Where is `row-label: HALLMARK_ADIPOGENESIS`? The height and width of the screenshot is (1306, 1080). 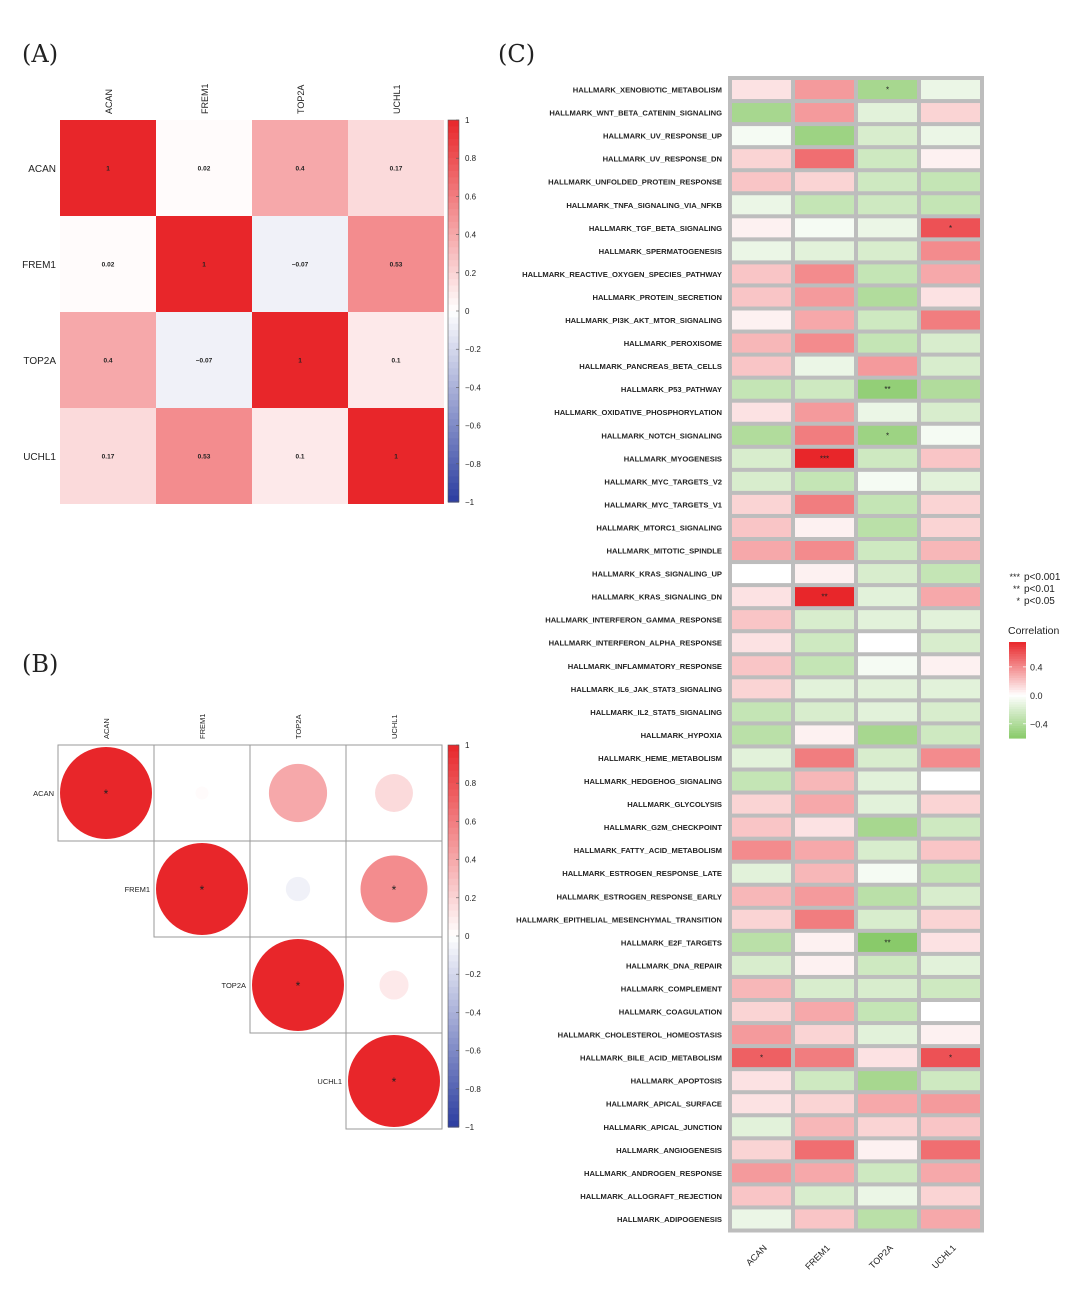 row-label: HALLMARK_ADIPOGENESIS is located at coordinates (669, 1219).